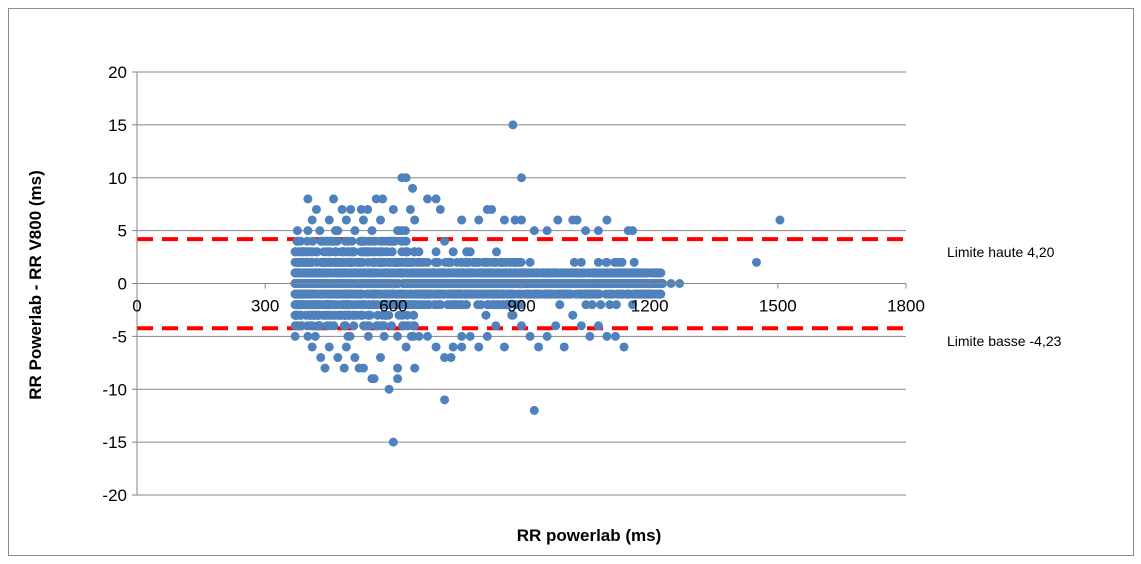 This screenshot has height=564, width=1141. Describe the element at coordinates (1001, 252) in the screenshot. I see `reference-line-label: Limite haute 4,20` at that location.